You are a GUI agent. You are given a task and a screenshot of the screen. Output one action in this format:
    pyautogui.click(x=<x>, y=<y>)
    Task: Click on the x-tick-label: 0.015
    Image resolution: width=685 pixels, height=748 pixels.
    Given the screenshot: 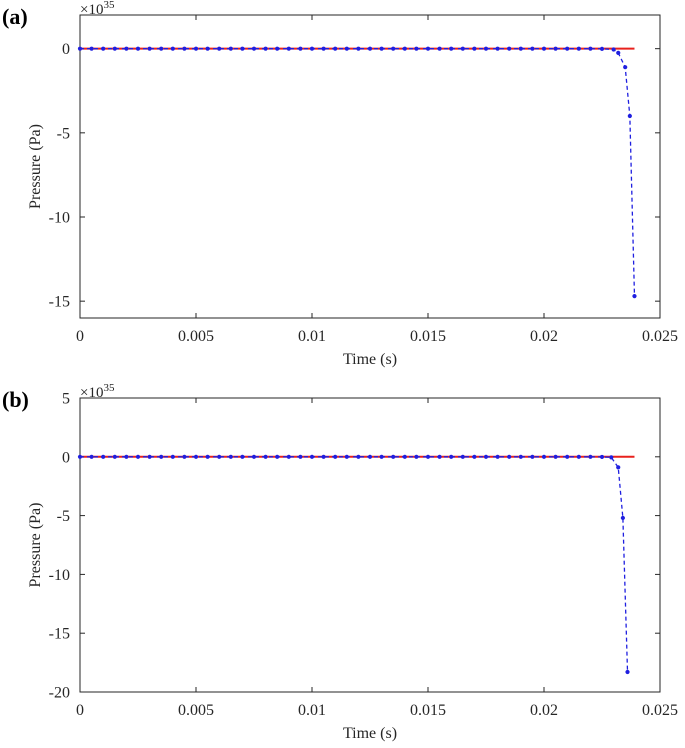 What is the action you would take?
    pyautogui.click(x=428, y=336)
    